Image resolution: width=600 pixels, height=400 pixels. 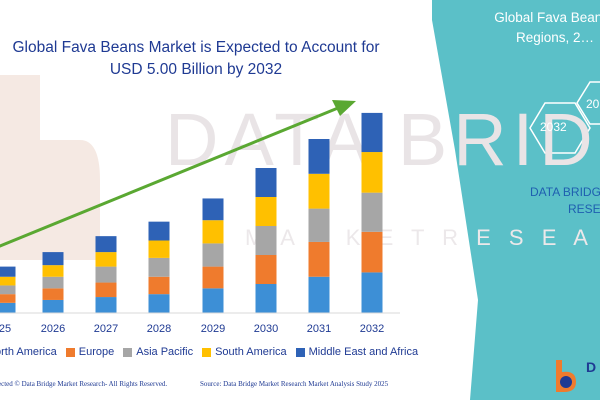 What do you see at coordinates (213, 277) in the screenshot?
I see `bar-segment-2029-europe` at bounding box center [213, 277].